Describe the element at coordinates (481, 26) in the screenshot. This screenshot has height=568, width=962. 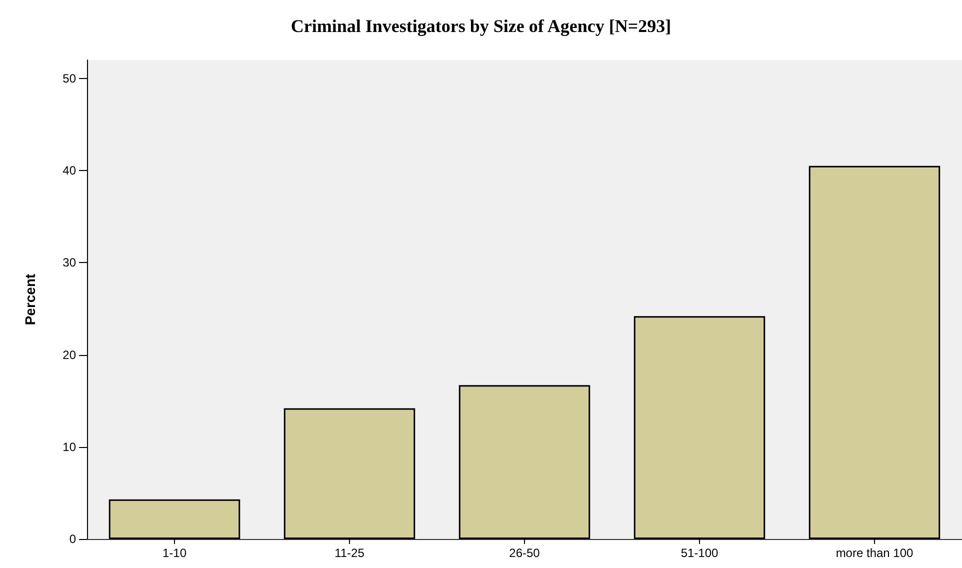
I see `chart-title: Criminal Investigators by Size of Agency [N=293]` at that location.